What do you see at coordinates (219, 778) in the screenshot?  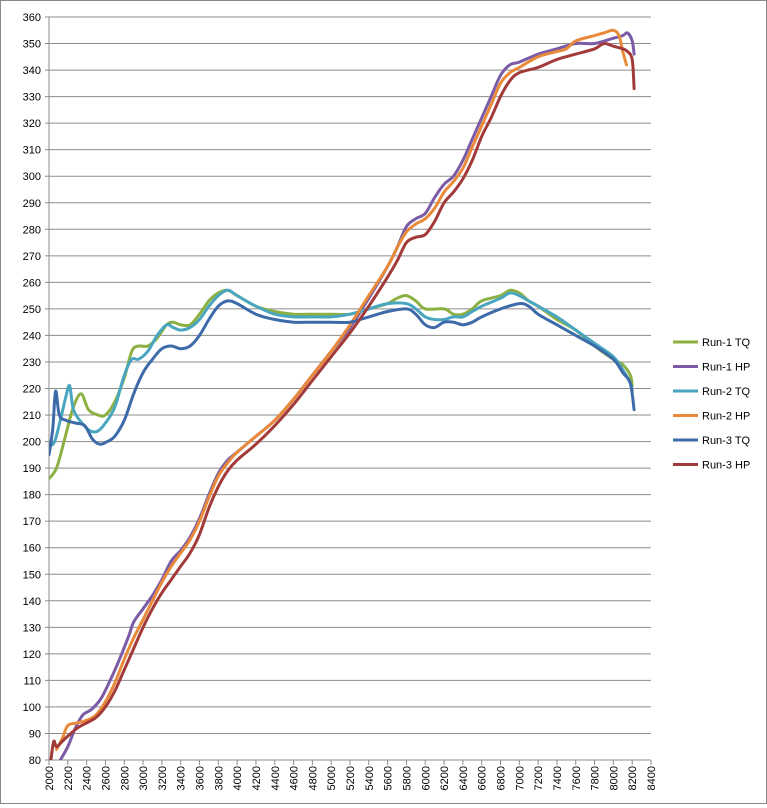 I see `x-tick-label: 3800` at bounding box center [219, 778].